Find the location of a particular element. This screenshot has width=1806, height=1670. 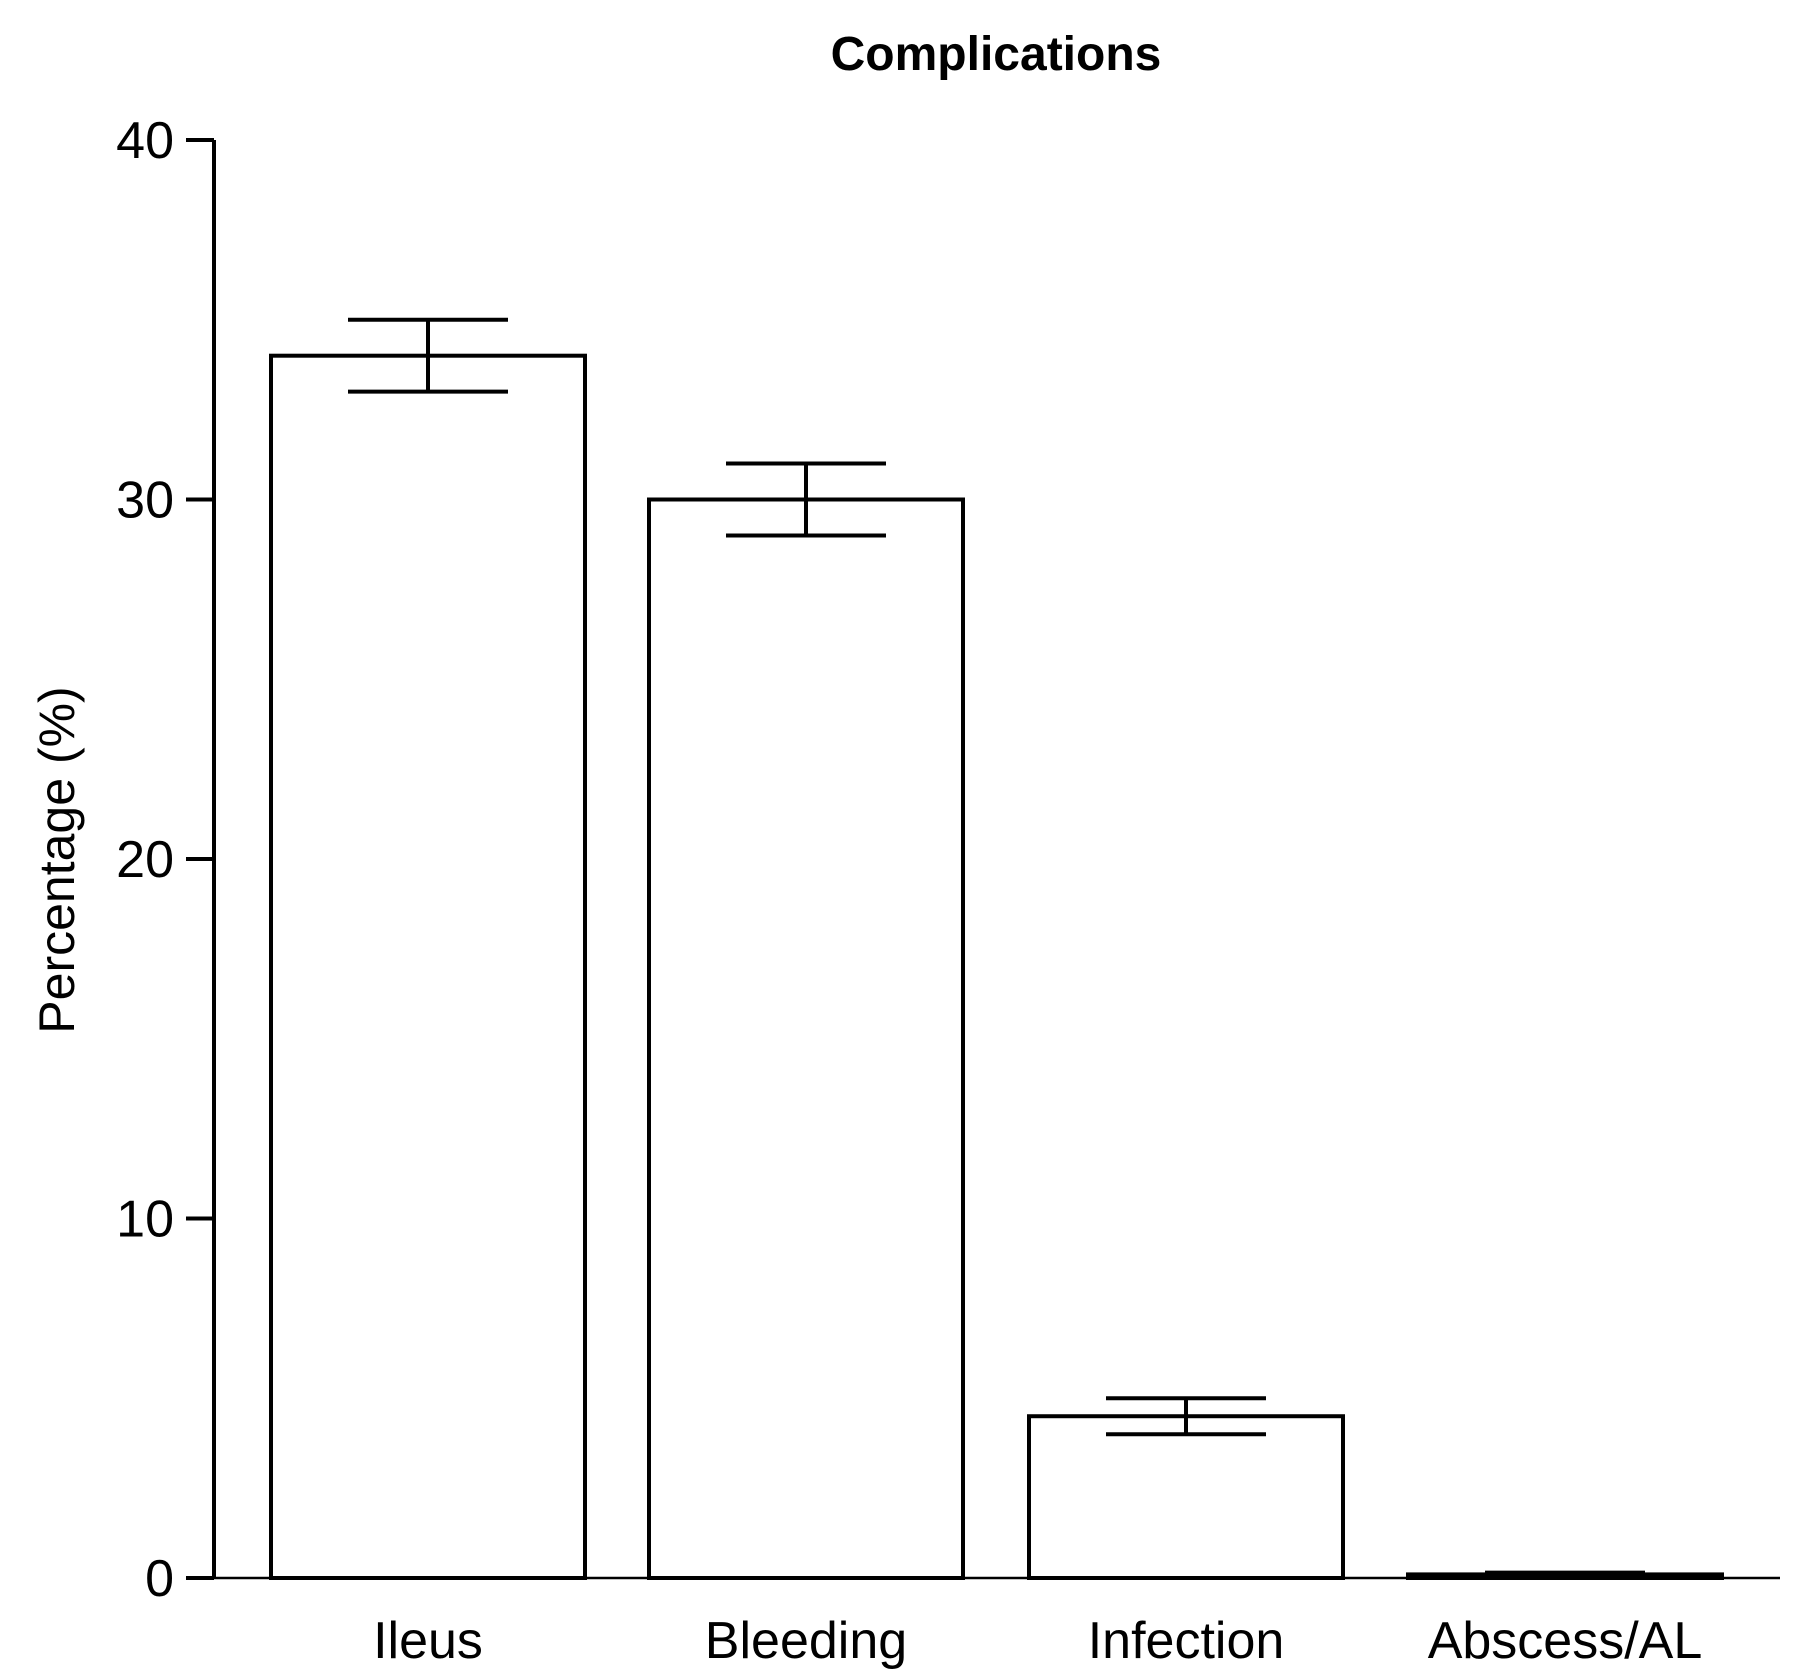

x-tick-label-abscess-al: Abscess/AL is located at coordinates (1565, 1641).